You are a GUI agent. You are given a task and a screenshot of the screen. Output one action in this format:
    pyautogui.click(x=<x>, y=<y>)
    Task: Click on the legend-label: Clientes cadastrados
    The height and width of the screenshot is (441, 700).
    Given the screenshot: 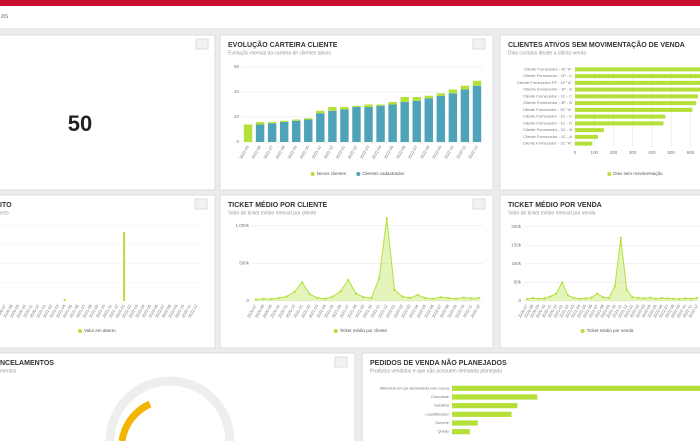 What is the action you would take?
    pyautogui.click(x=383, y=173)
    